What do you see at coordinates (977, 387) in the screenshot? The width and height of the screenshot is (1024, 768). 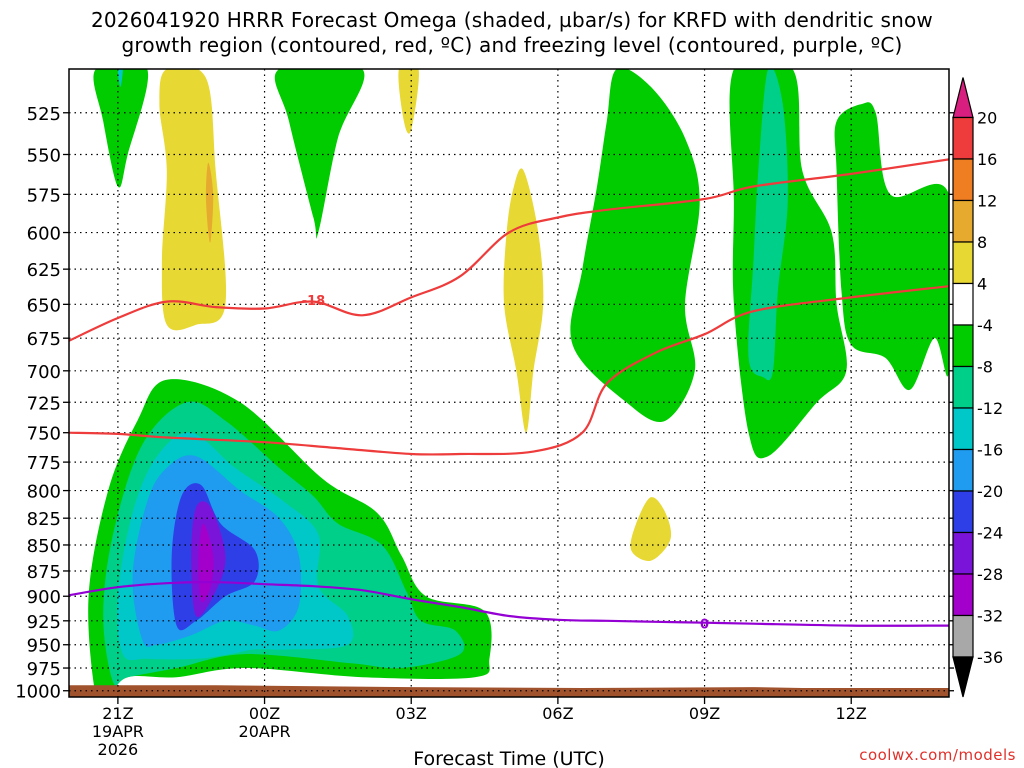 I see `colorbar: 20 16 12 8 4 -4 -8 -12 -16 -20 -24 -28 -32 -36` at bounding box center [977, 387].